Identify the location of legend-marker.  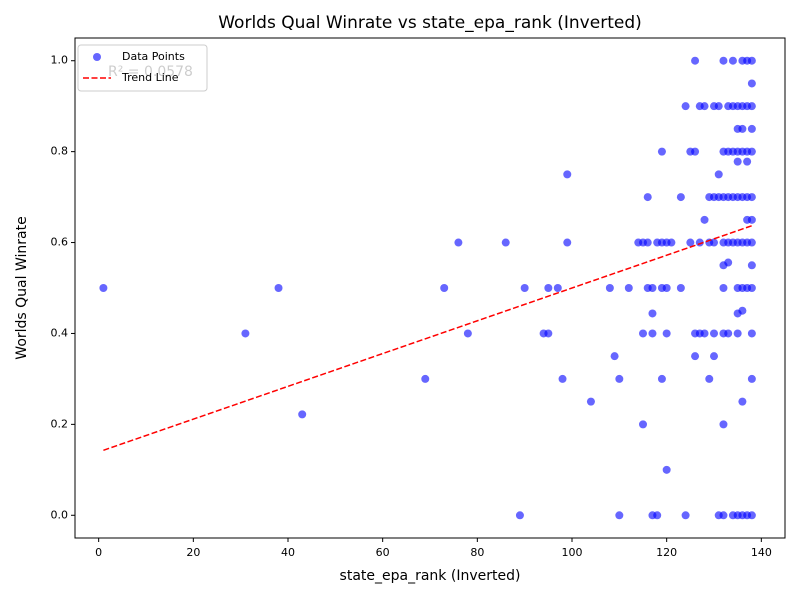
(97, 57).